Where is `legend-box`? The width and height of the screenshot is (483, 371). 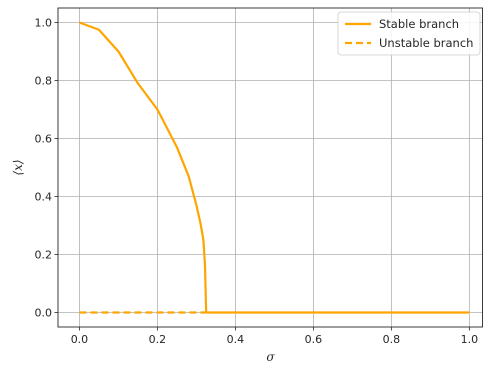 legend-box is located at coordinates (409, 33).